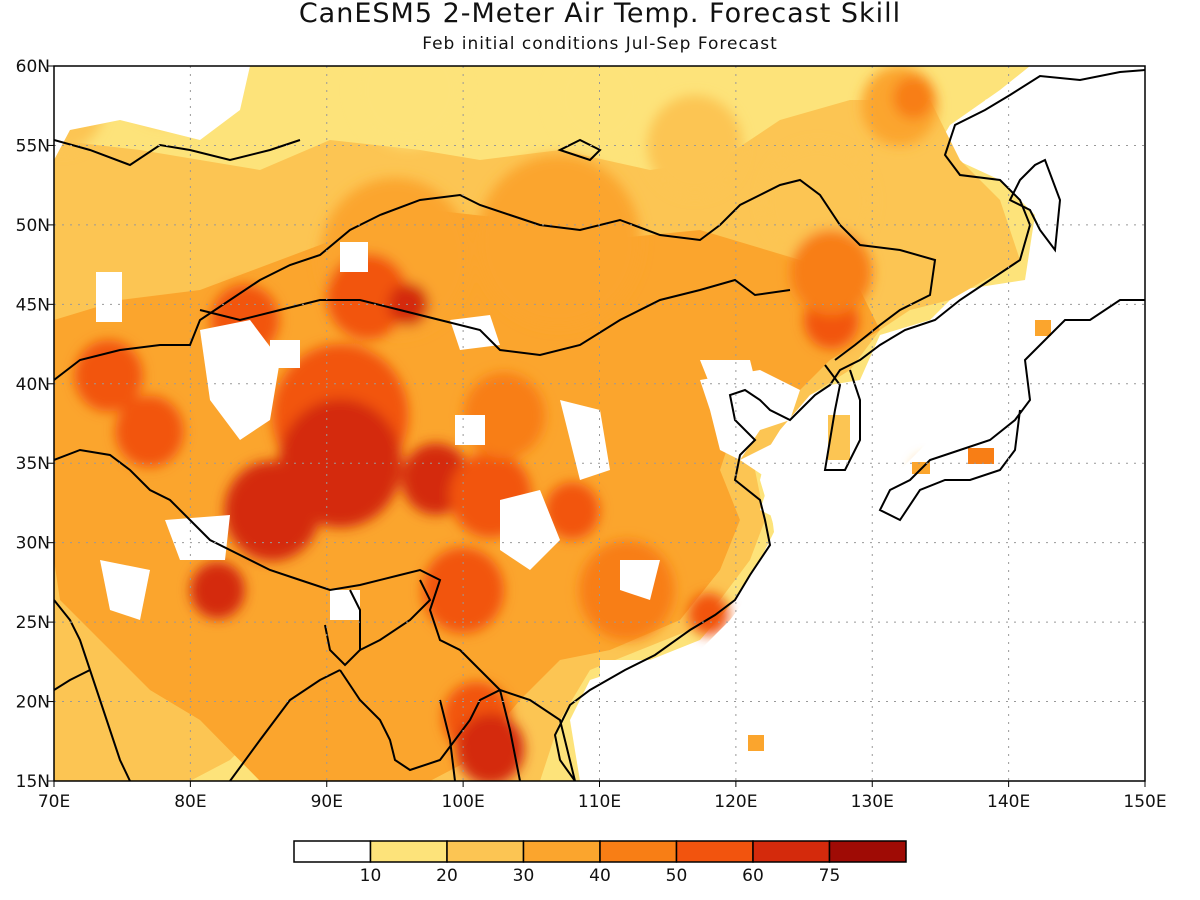 The height and width of the screenshot is (900, 1200). What do you see at coordinates (327, 802) in the screenshot?
I see `lon-tick-label: 90E` at bounding box center [327, 802].